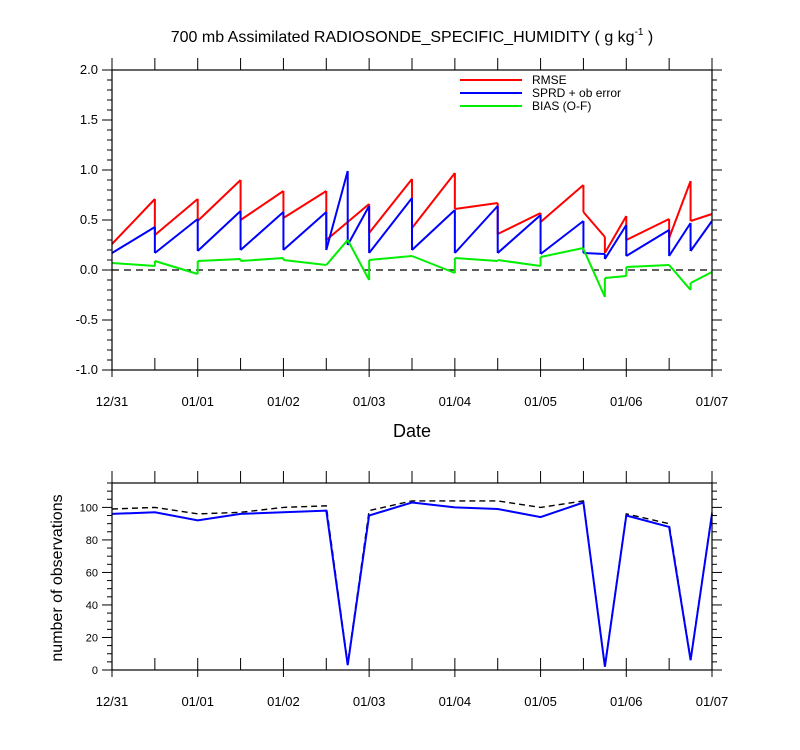  I want to click on y-tick-label: 0.5, so click(89, 219).